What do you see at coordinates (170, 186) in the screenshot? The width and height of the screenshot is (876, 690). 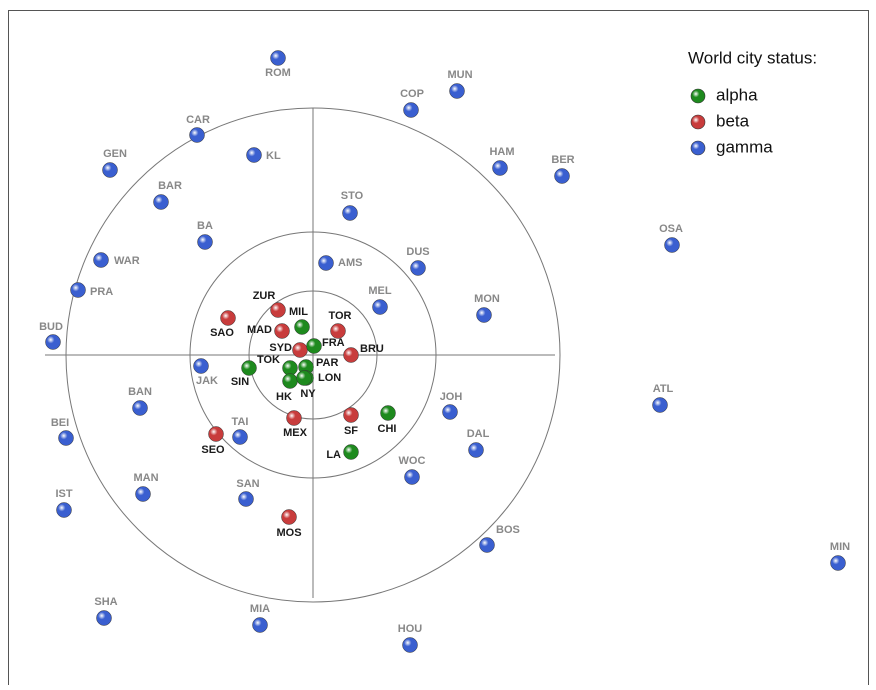 I see `city-label: BAR` at bounding box center [170, 186].